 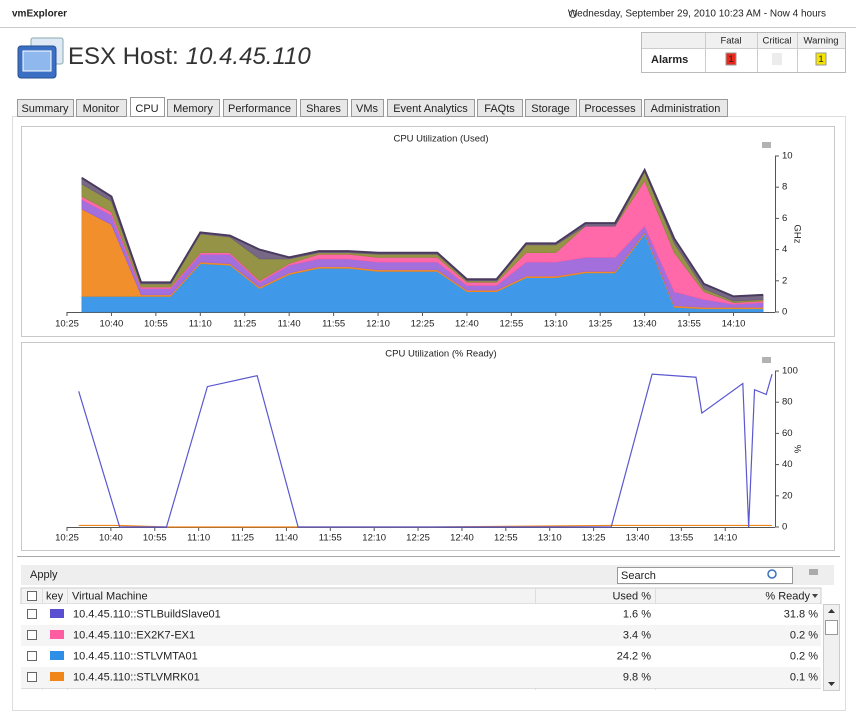 I want to click on sort-arrow, so click(x=815, y=596).